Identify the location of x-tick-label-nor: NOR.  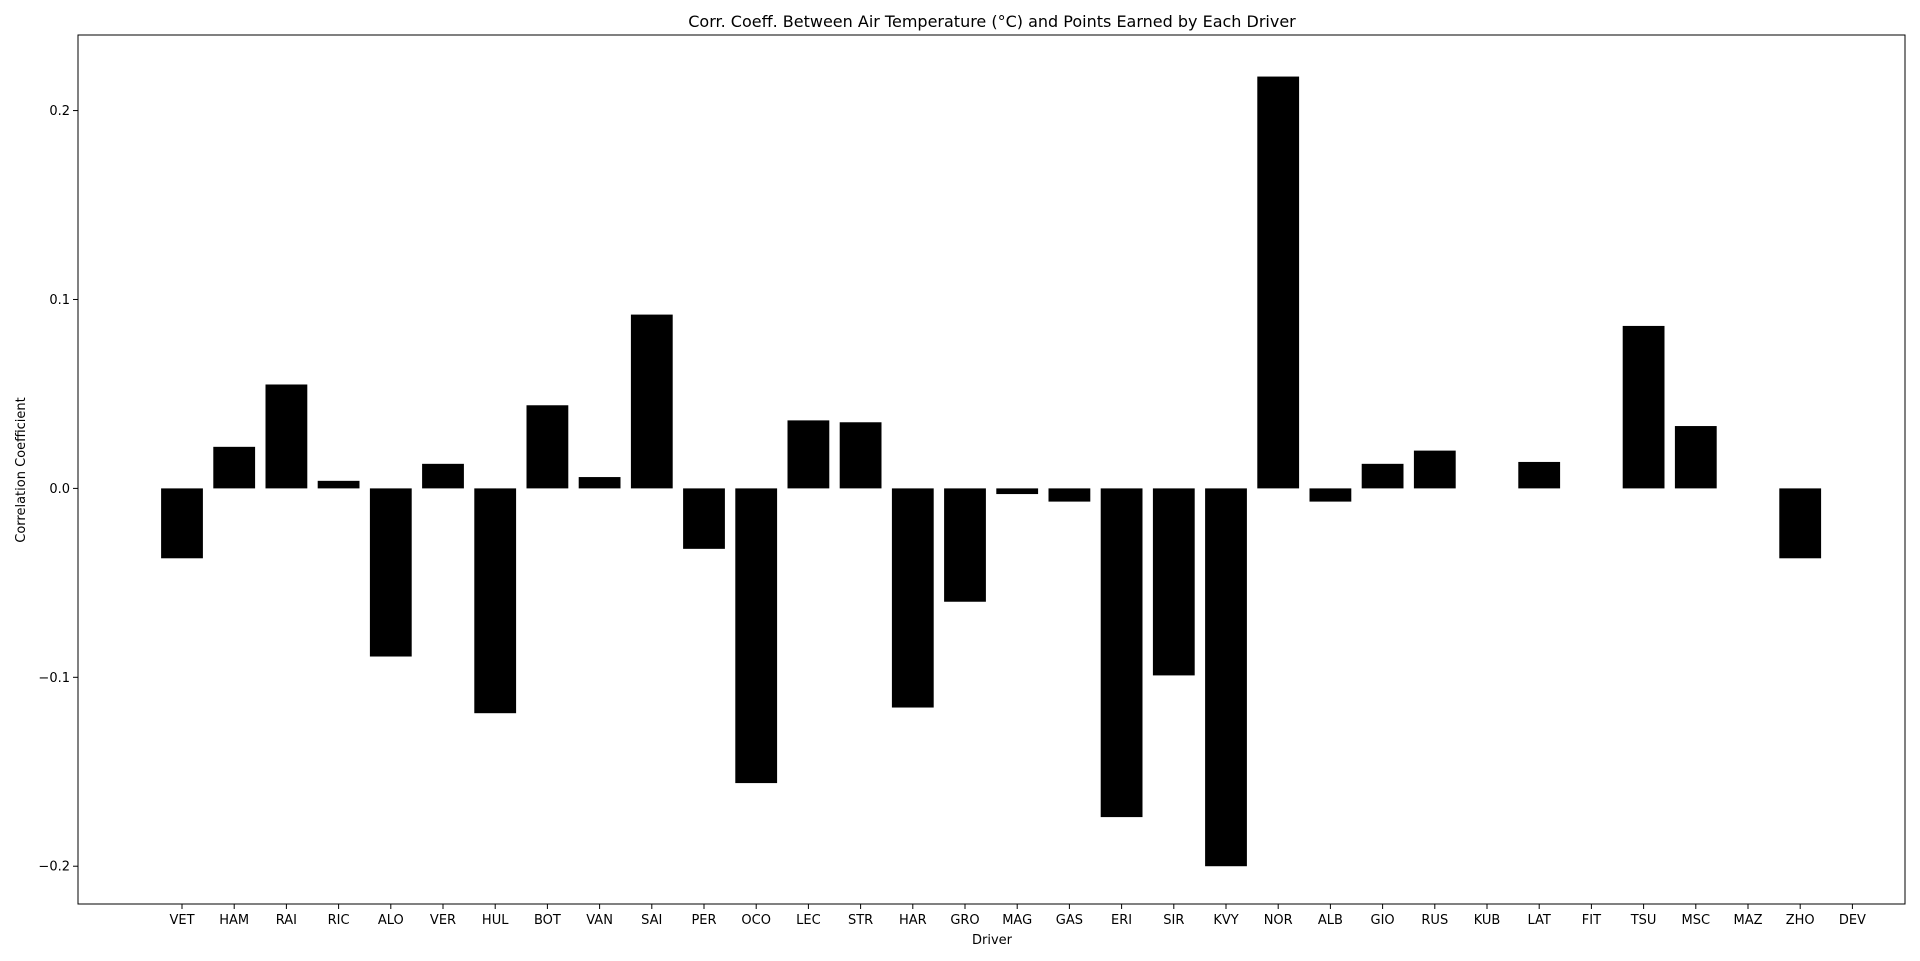
(1278, 920).